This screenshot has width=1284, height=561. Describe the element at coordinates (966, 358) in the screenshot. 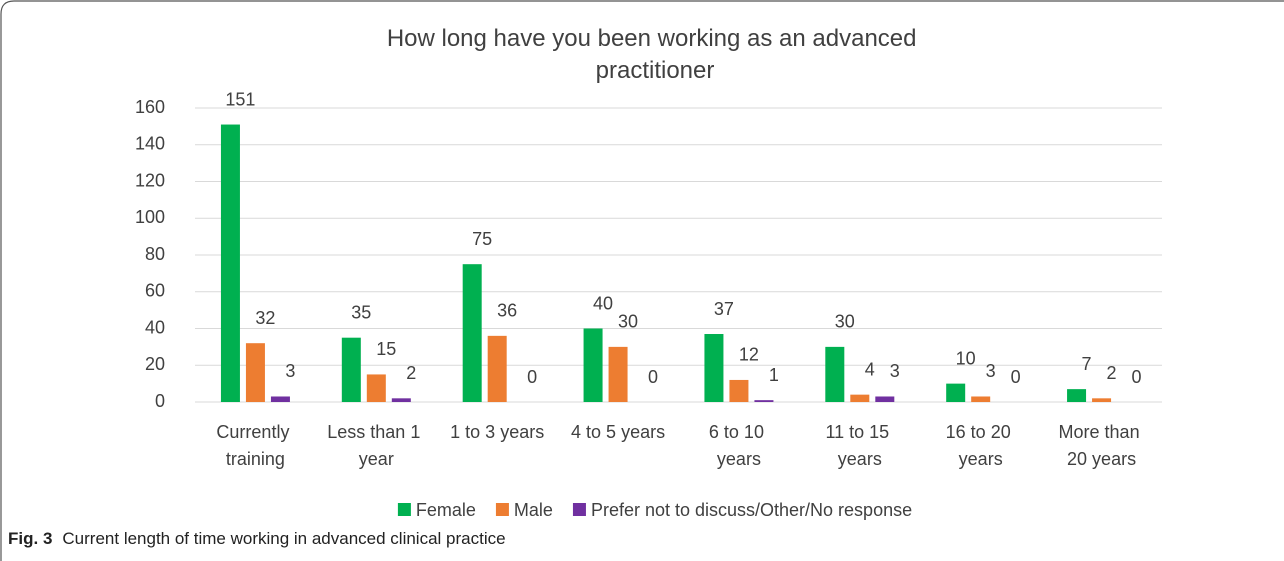

I see `data-label: 10` at that location.